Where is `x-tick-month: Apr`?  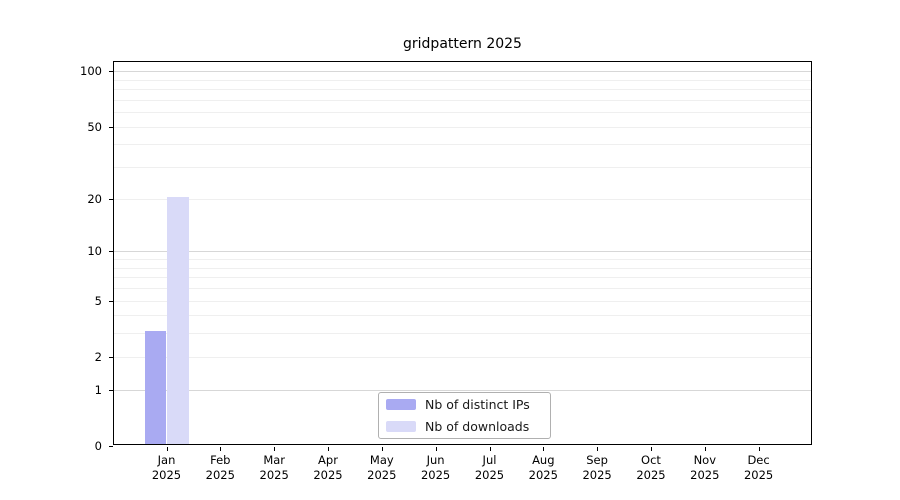
x-tick-month: Apr is located at coordinates (328, 460).